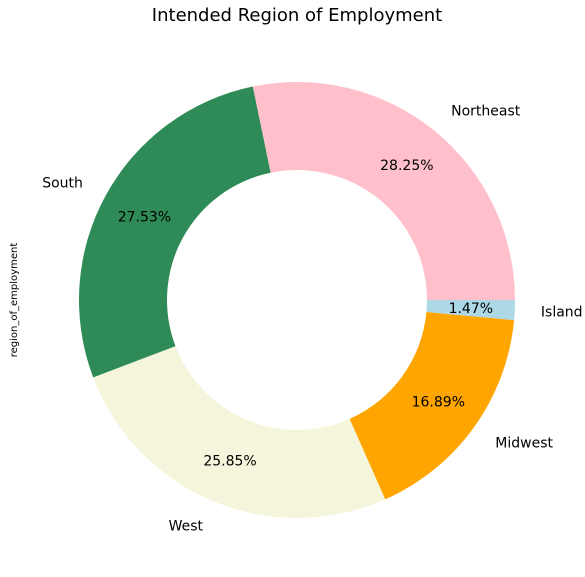 Image resolution: width=585 pixels, height=577 pixels. I want to click on percent-label-northeast: 28.25%, so click(406, 166).